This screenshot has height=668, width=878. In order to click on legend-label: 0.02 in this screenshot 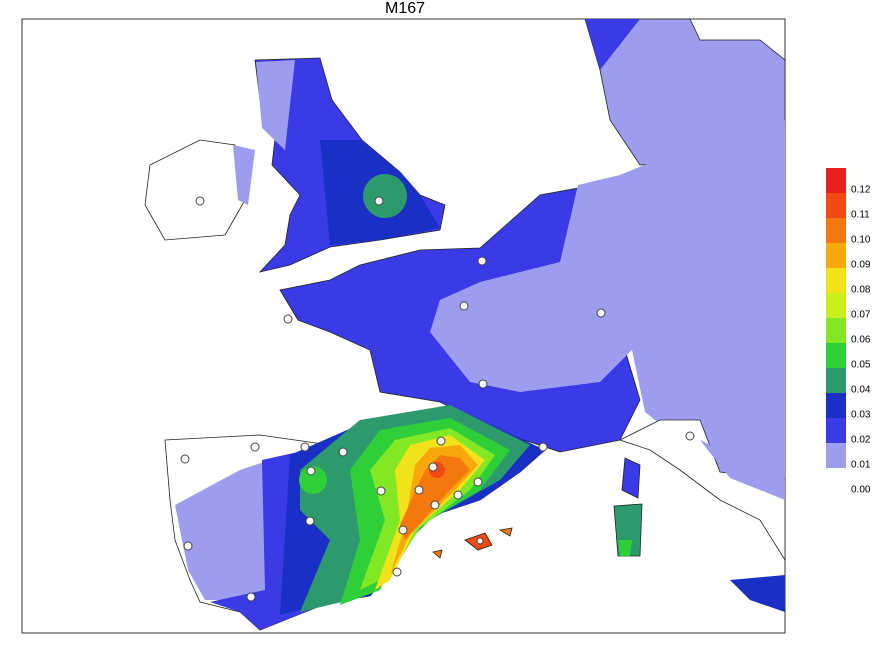, I will do `click(861, 440)`.